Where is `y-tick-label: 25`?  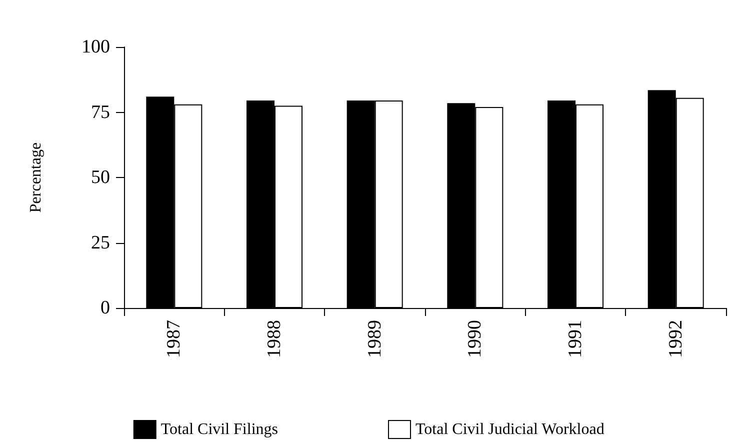 y-tick-label: 25 is located at coordinates (100, 243).